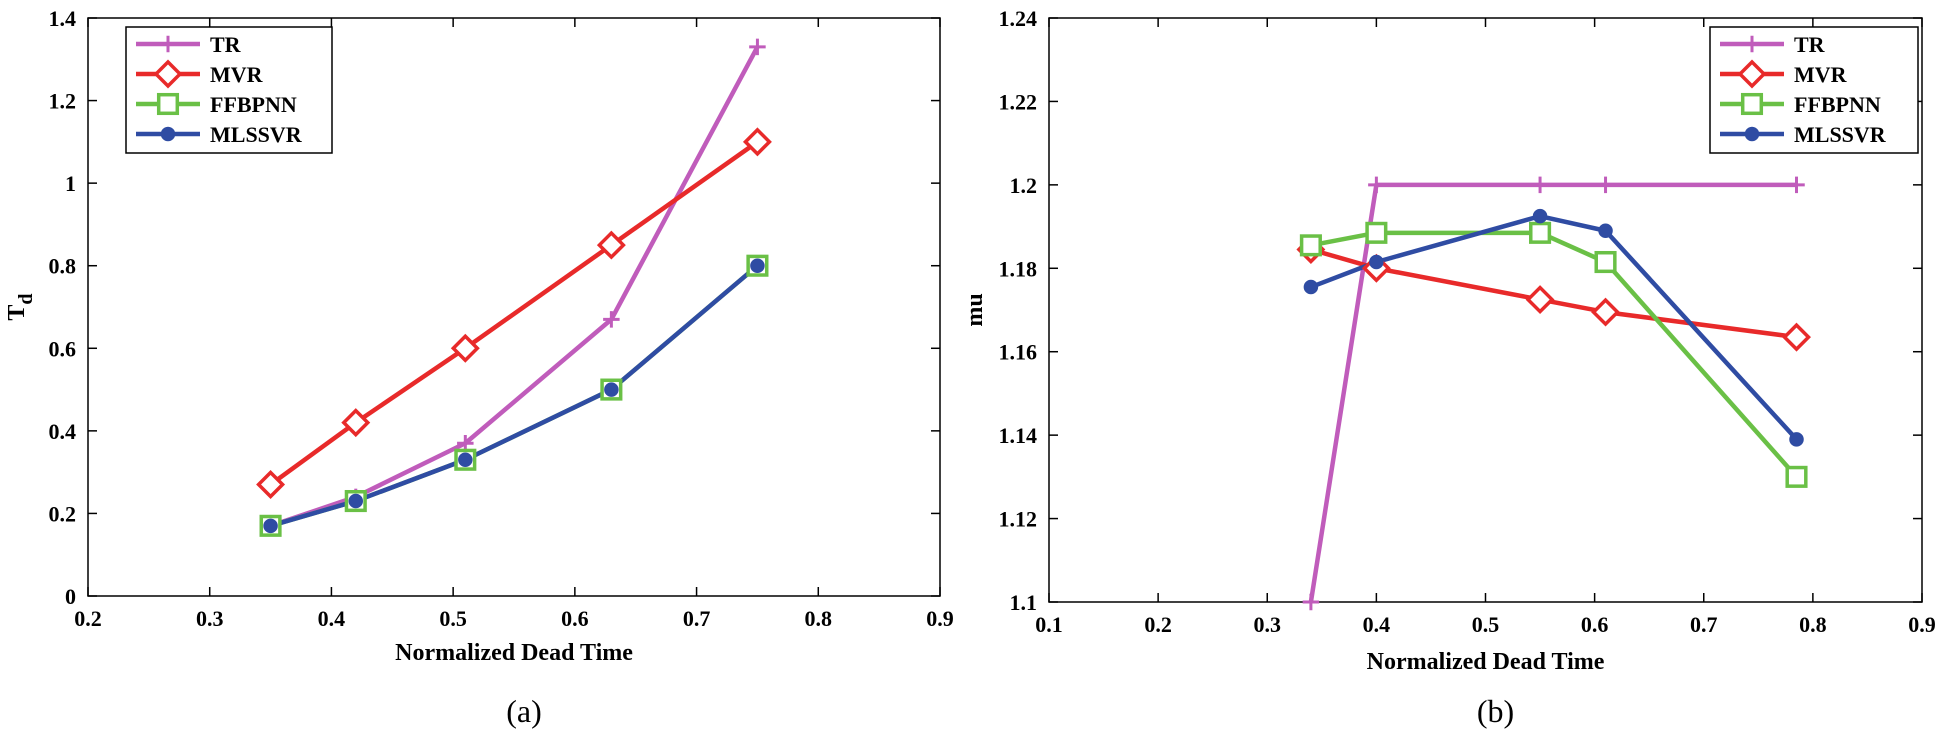 The height and width of the screenshot is (732, 1941). What do you see at coordinates (63, 348) in the screenshot?
I see `y-tick-label: 0.6` at bounding box center [63, 348].